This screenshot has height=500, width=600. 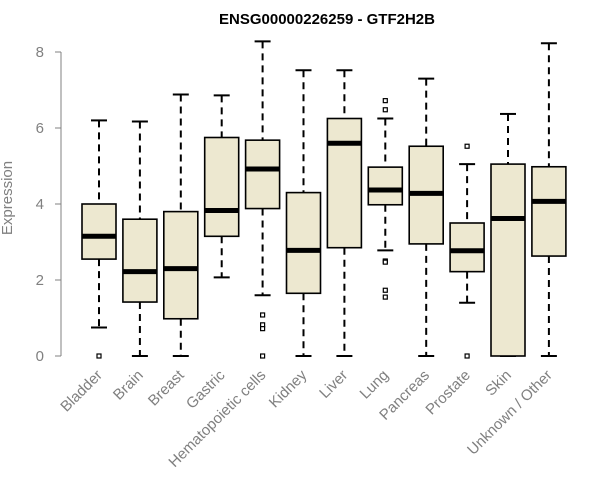 What do you see at coordinates (8, 198) in the screenshot?
I see `y-axis-label: Expression` at bounding box center [8, 198].